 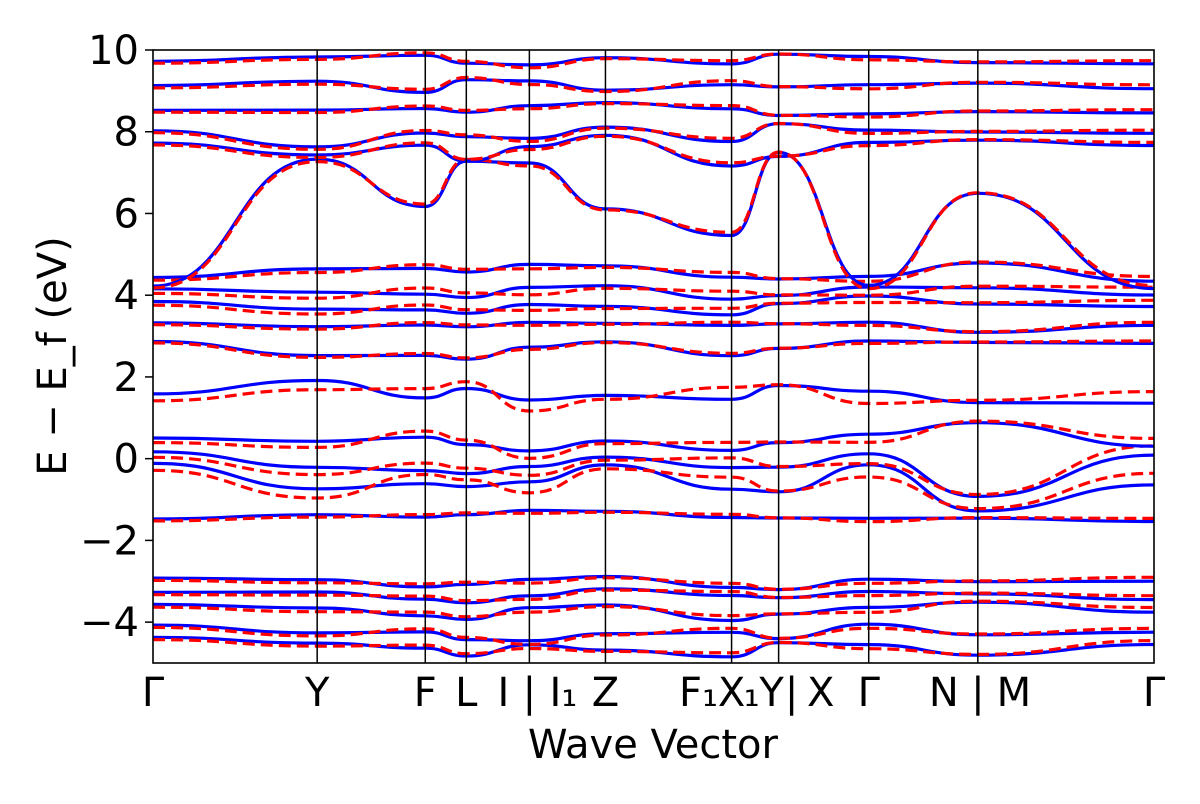 I want to click on band-line-solid, so click(x=653, y=391).